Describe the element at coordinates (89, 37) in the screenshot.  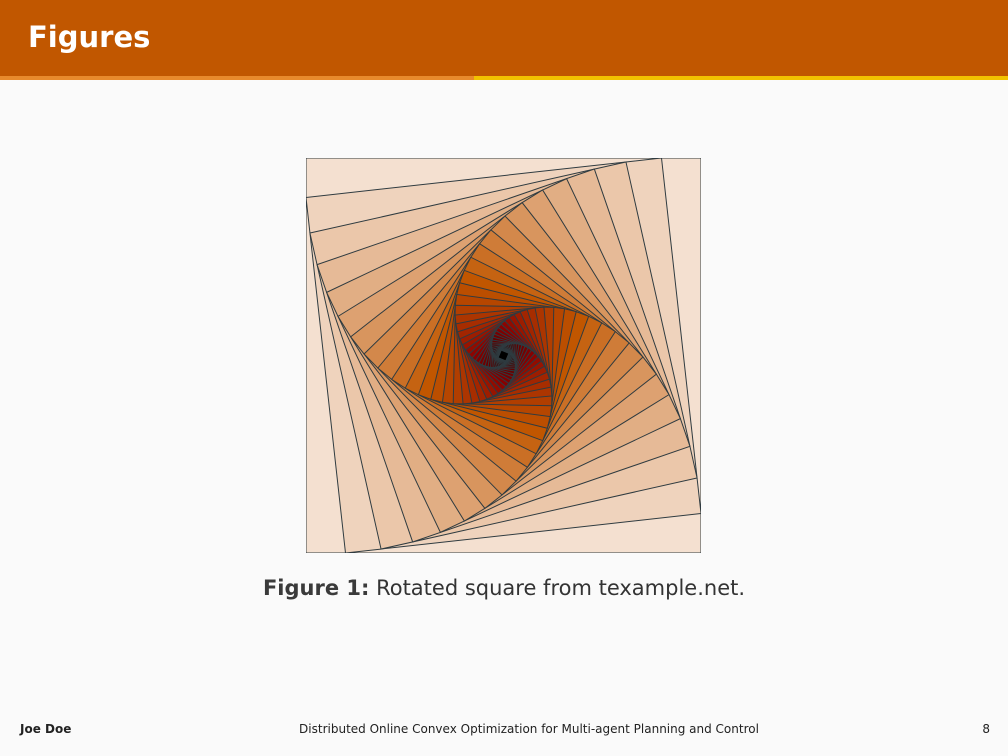
I see `slide-title: Figures` at that location.